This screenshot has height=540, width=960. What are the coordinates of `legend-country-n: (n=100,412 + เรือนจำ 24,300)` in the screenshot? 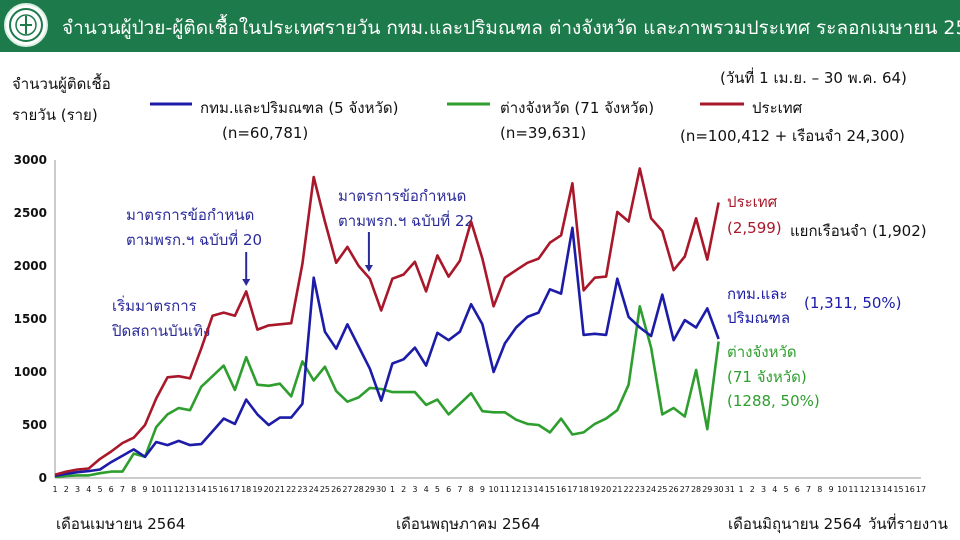 It's located at (792, 136).